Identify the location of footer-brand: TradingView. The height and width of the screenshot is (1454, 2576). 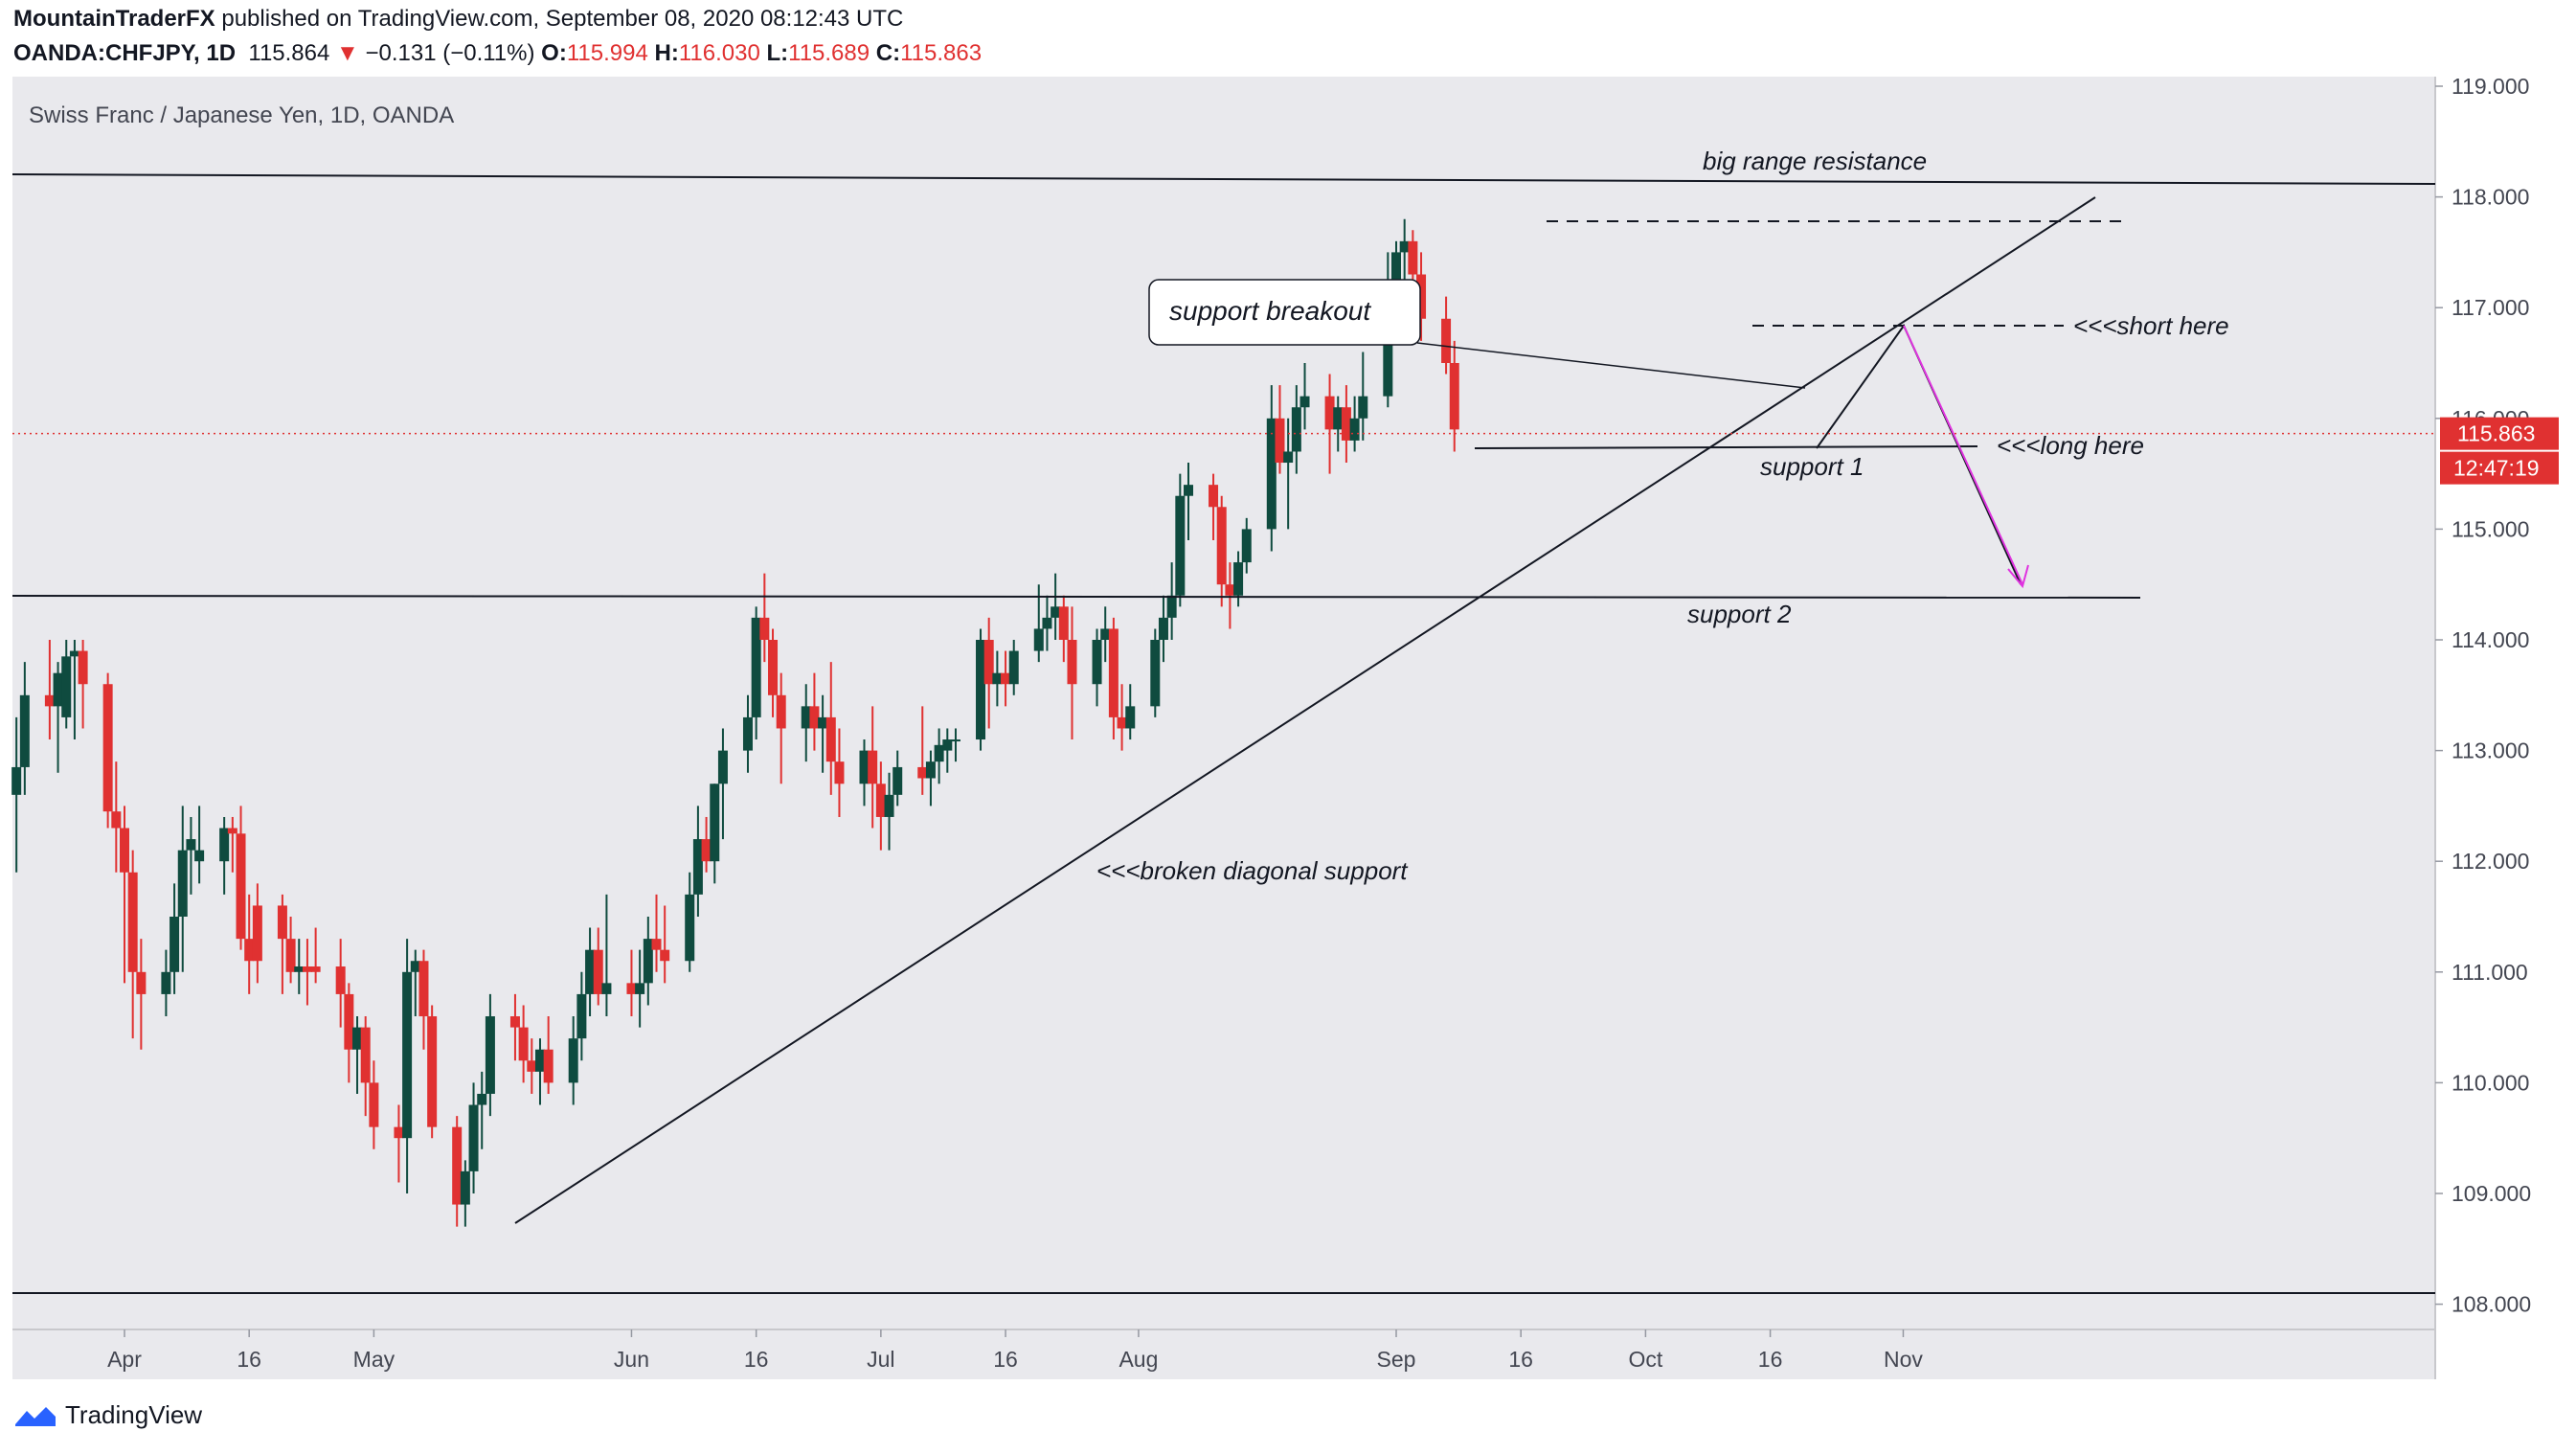
(107, 1415).